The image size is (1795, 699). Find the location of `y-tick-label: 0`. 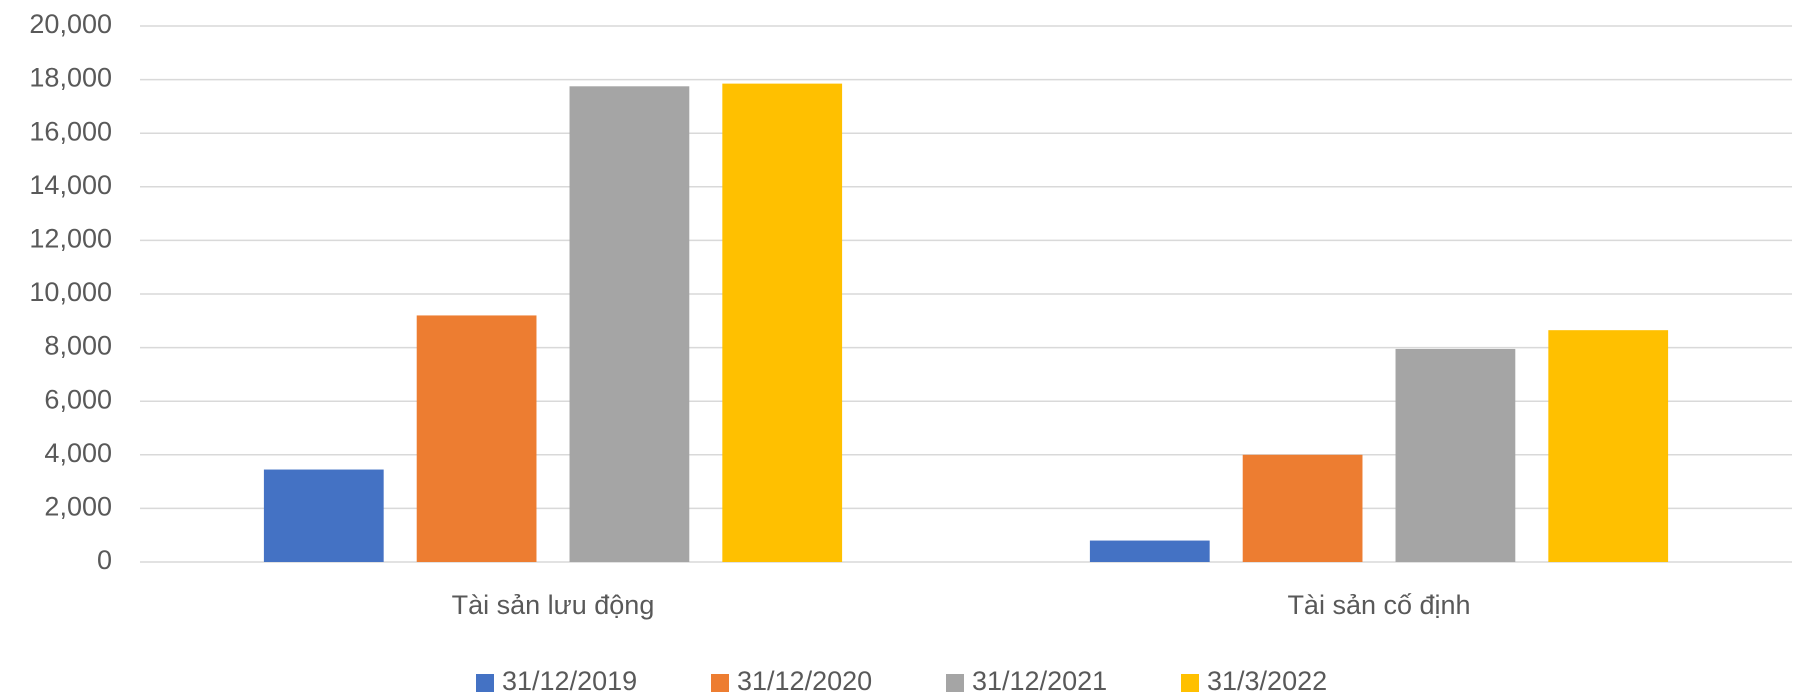

y-tick-label: 0 is located at coordinates (104, 560).